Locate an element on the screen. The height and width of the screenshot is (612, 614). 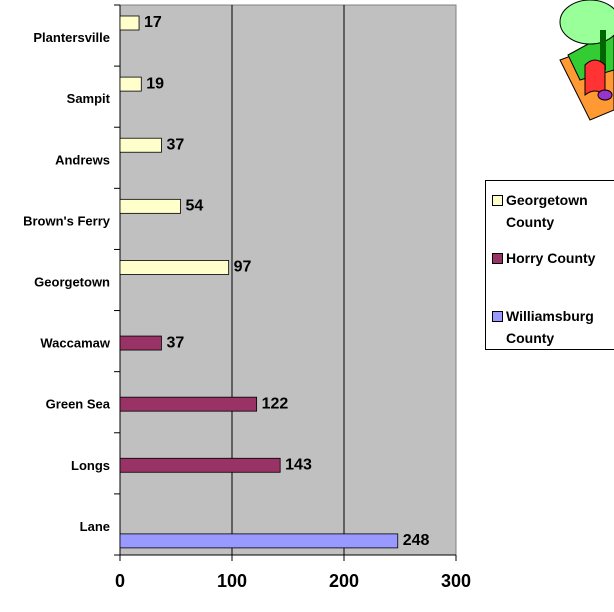
y-tick-label: Georgetown is located at coordinates (72, 281).